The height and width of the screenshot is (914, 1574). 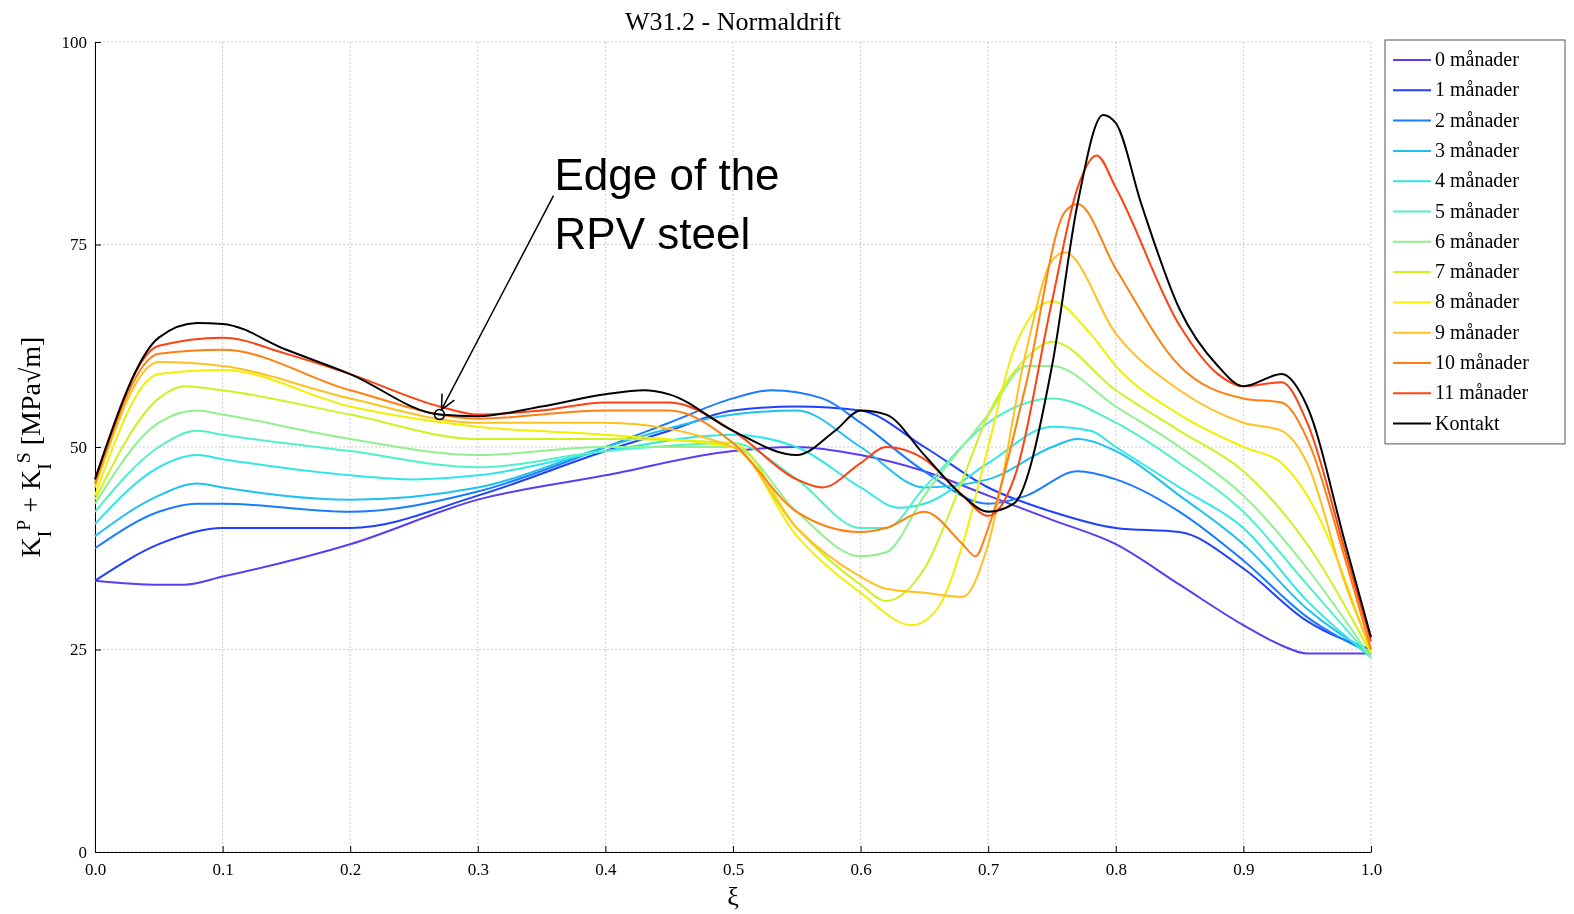 What do you see at coordinates (82, 852) in the screenshot?
I see `y-tick-label: 0` at bounding box center [82, 852].